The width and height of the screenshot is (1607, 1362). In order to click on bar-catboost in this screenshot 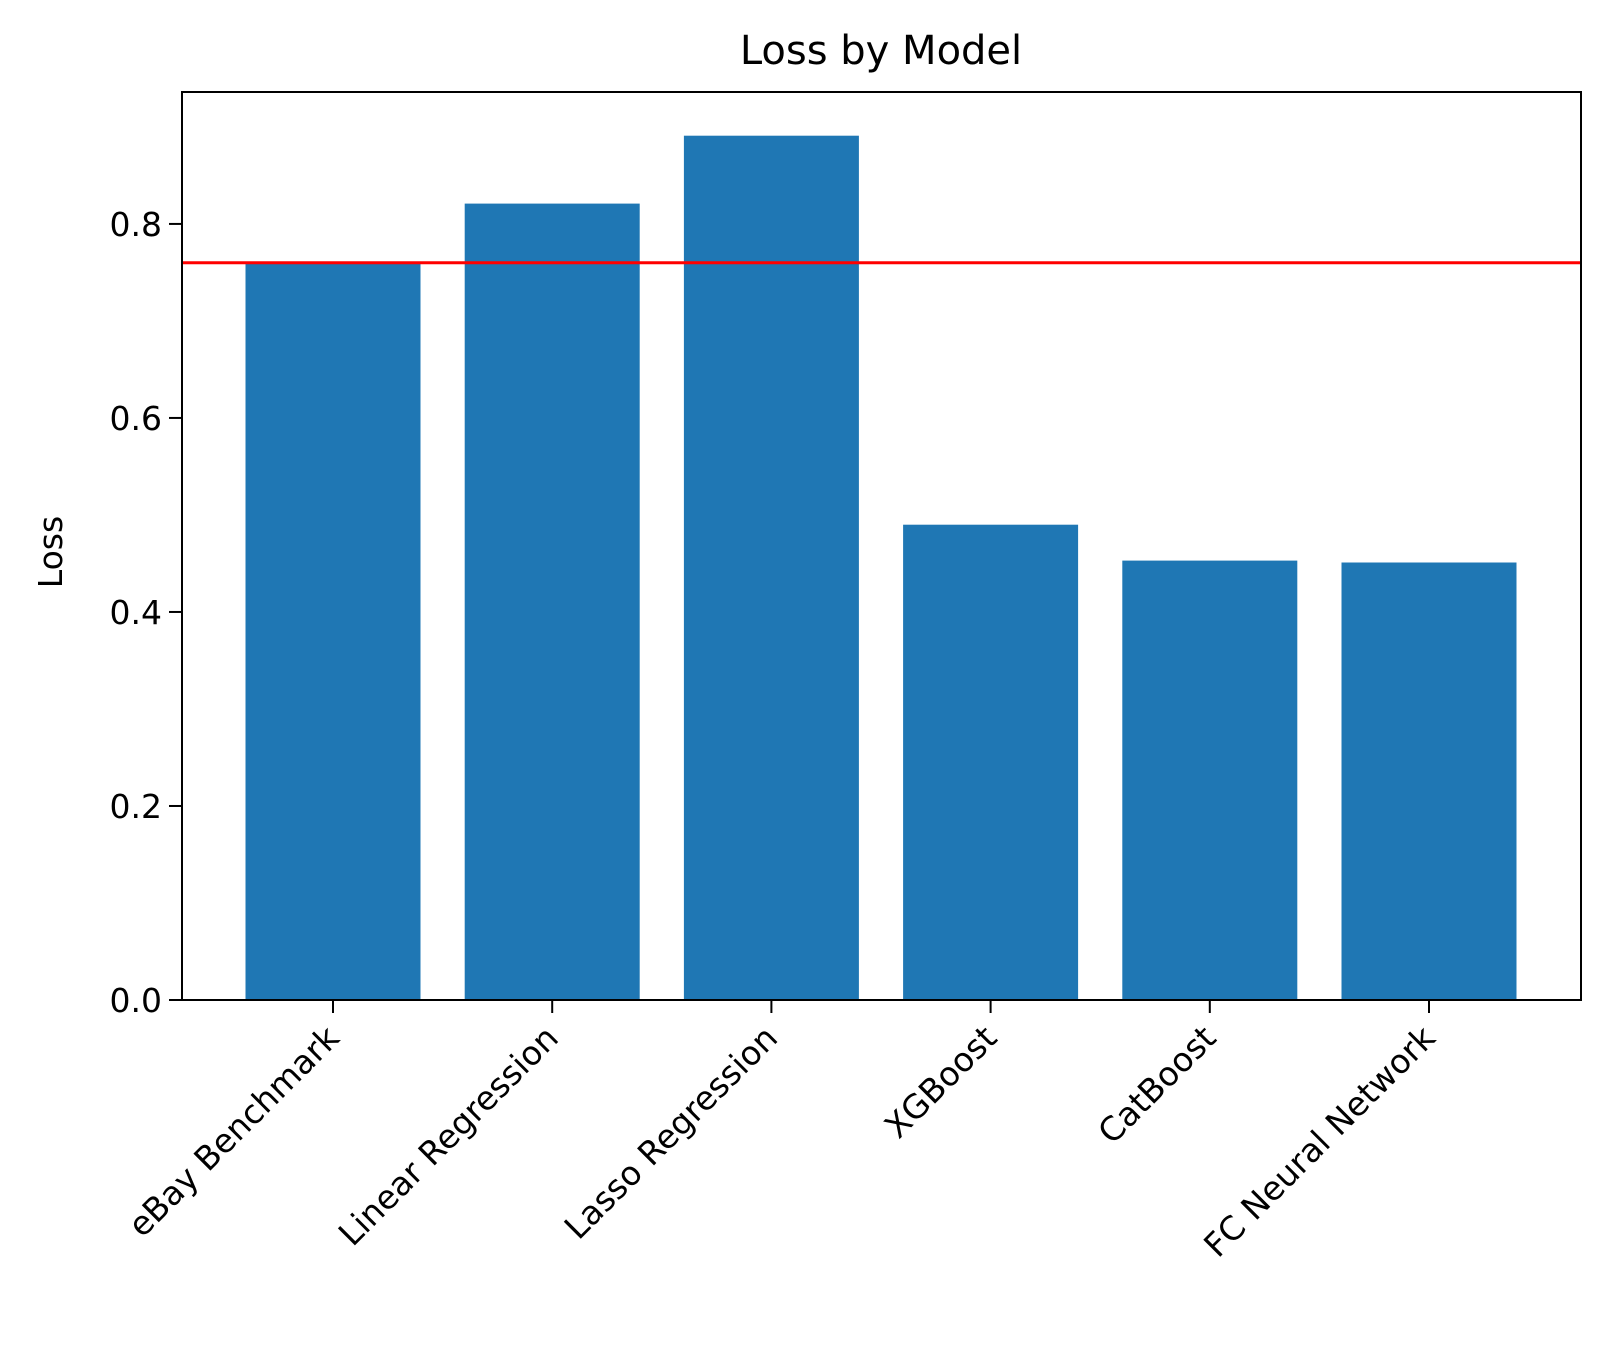, I will do `click(1210, 780)`.